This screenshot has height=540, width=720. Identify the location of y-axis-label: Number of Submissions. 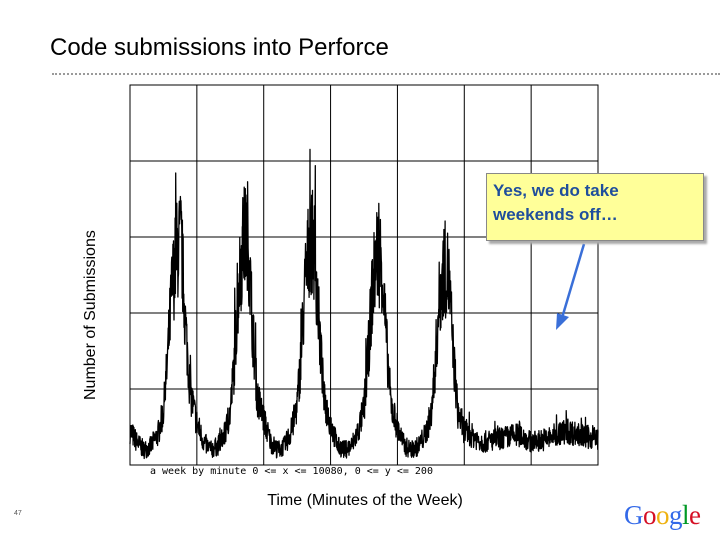
(90, 315).